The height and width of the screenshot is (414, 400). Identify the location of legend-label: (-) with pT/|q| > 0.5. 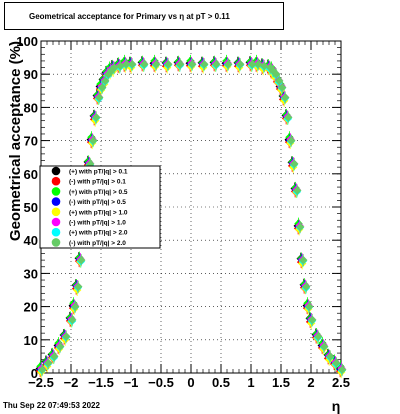
(97, 202).